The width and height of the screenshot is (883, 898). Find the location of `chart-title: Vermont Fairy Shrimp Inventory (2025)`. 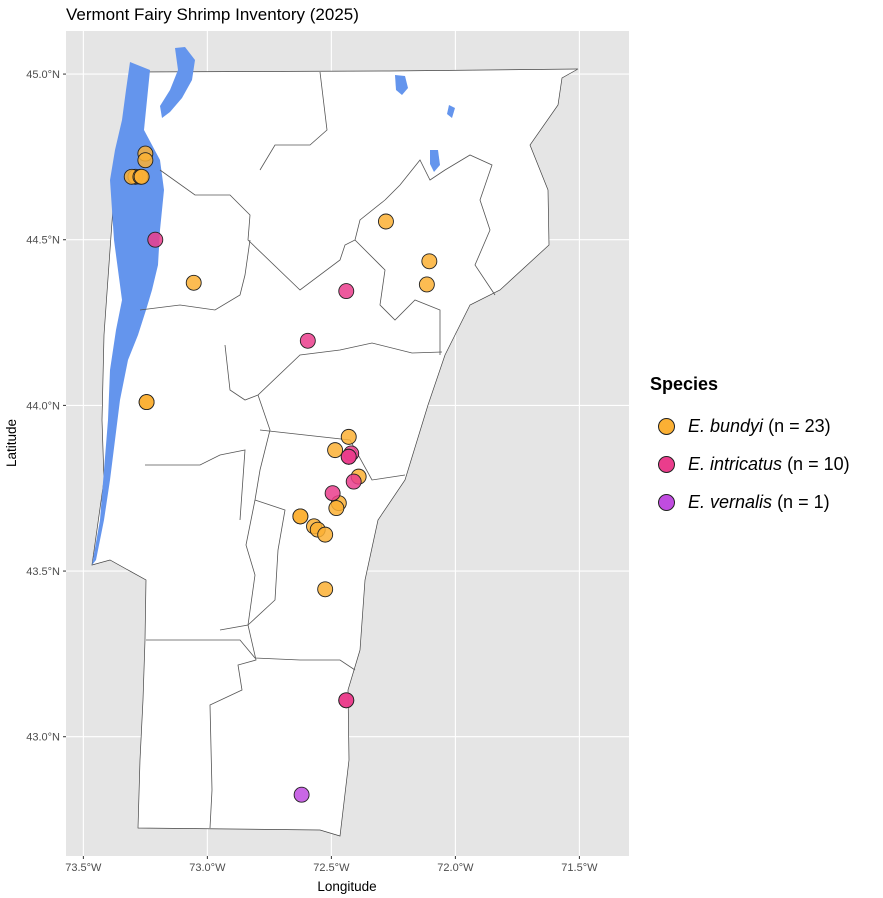

chart-title: Vermont Fairy Shrimp Inventory (2025) is located at coordinates (212, 14).